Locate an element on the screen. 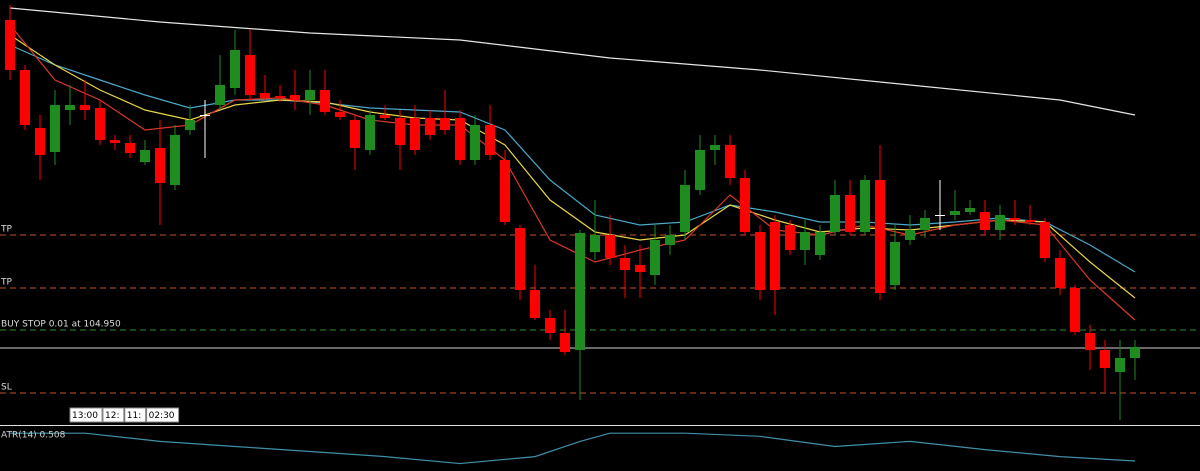  time-label: 02:30 is located at coordinates (162, 416).